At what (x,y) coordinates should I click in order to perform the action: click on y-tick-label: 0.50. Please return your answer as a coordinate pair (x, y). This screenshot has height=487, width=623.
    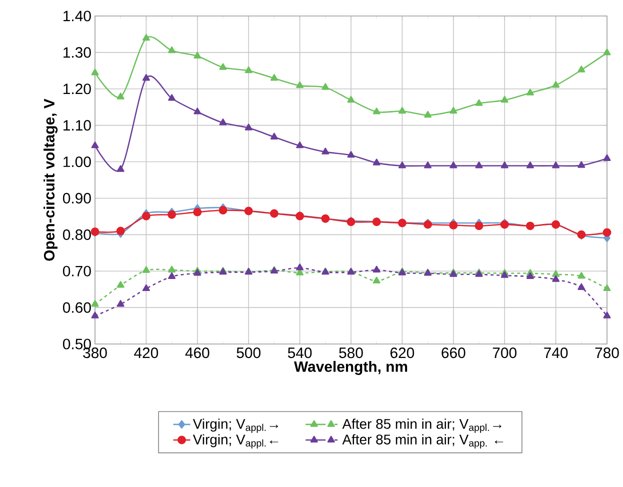
    Looking at the image, I should click on (76, 344).